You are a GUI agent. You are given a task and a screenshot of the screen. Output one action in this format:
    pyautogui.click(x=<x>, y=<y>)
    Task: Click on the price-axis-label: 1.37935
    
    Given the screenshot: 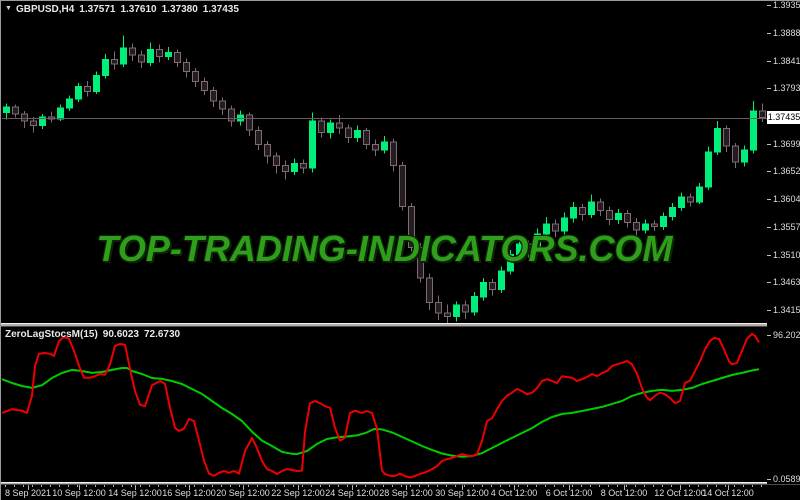 What is the action you would take?
    pyautogui.click(x=786, y=88)
    